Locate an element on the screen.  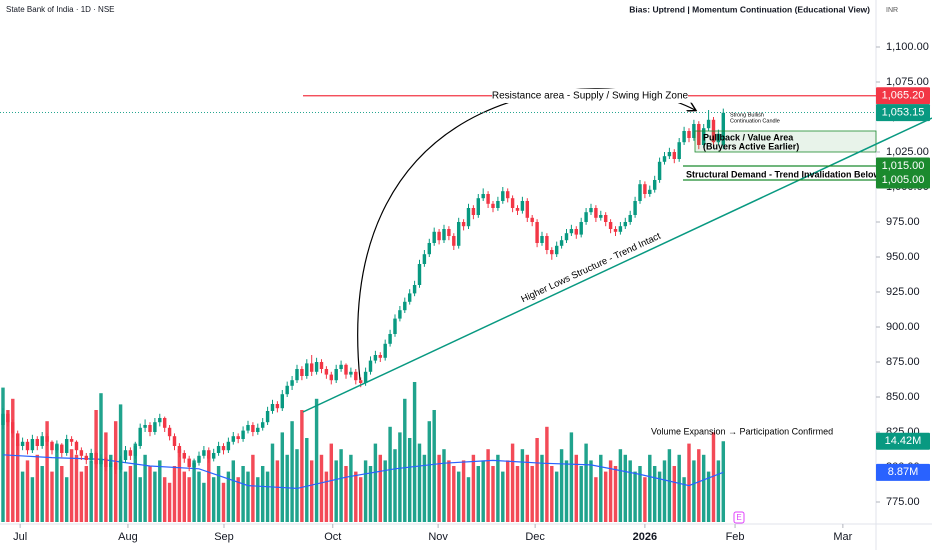
earnings-marker is located at coordinates (739, 517).